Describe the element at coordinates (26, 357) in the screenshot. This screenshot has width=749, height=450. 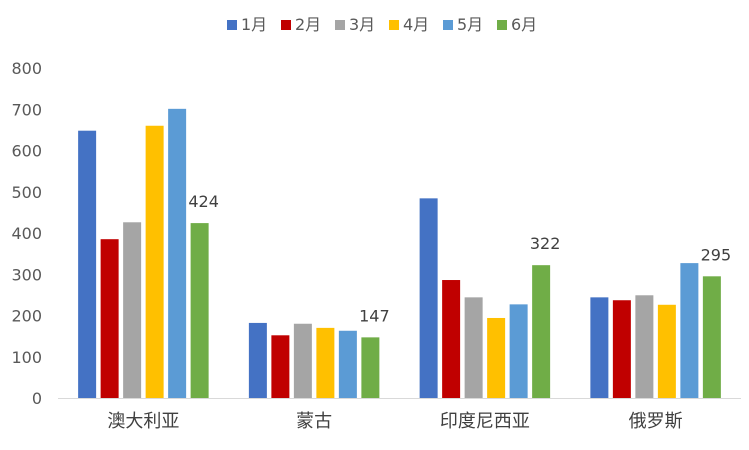
I see `y-tick-label: 100` at that location.